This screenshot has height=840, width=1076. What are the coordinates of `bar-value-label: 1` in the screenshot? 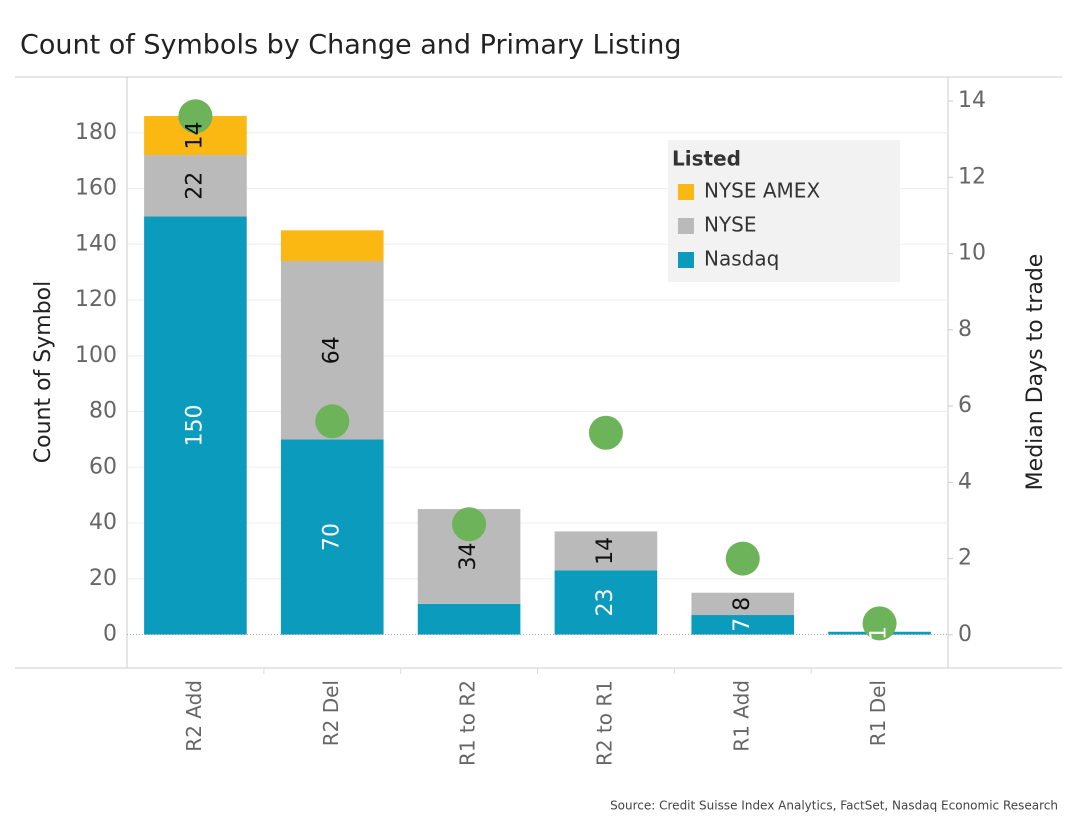 It's located at (879, 633).